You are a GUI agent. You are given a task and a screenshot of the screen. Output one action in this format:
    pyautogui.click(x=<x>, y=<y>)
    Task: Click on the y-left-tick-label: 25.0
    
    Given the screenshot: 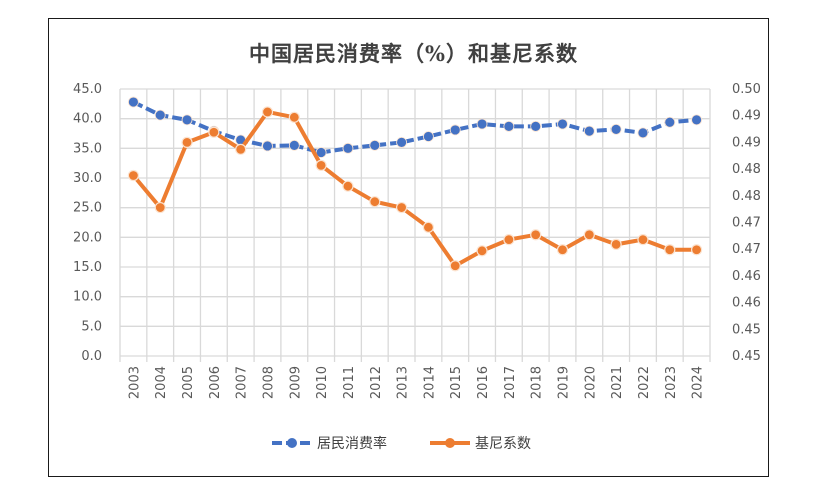 What is the action you would take?
    pyautogui.click(x=87, y=208)
    